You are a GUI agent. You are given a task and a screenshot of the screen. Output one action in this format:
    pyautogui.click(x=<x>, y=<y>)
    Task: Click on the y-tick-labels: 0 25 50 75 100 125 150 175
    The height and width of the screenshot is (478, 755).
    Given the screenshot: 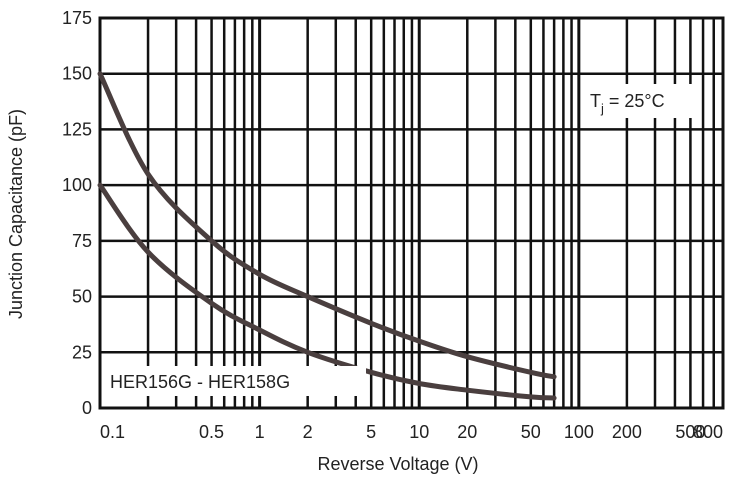 What is the action you would take?
    pyautogui.click(x=77, y=213)
    